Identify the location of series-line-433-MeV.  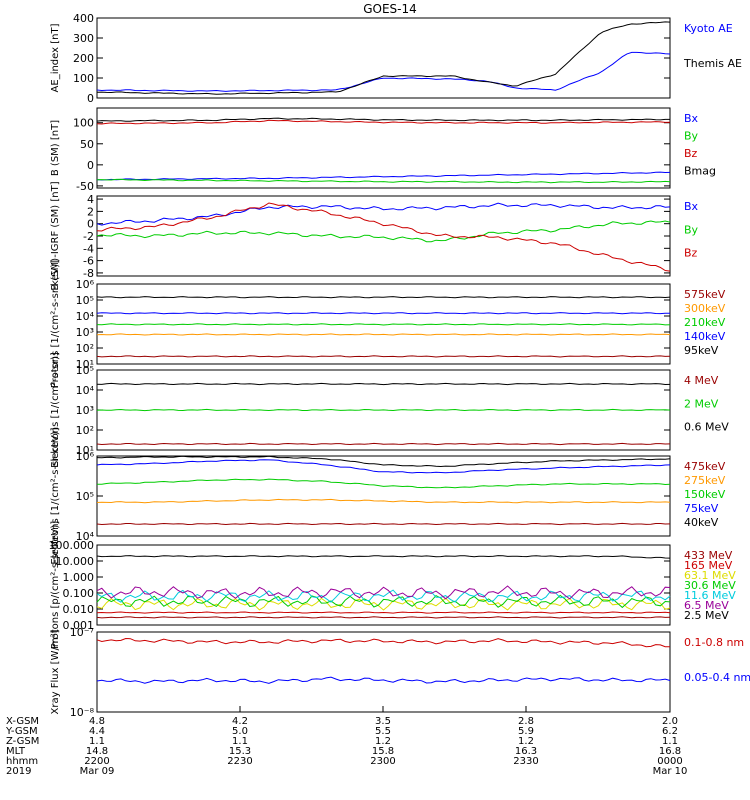
(383, 617).